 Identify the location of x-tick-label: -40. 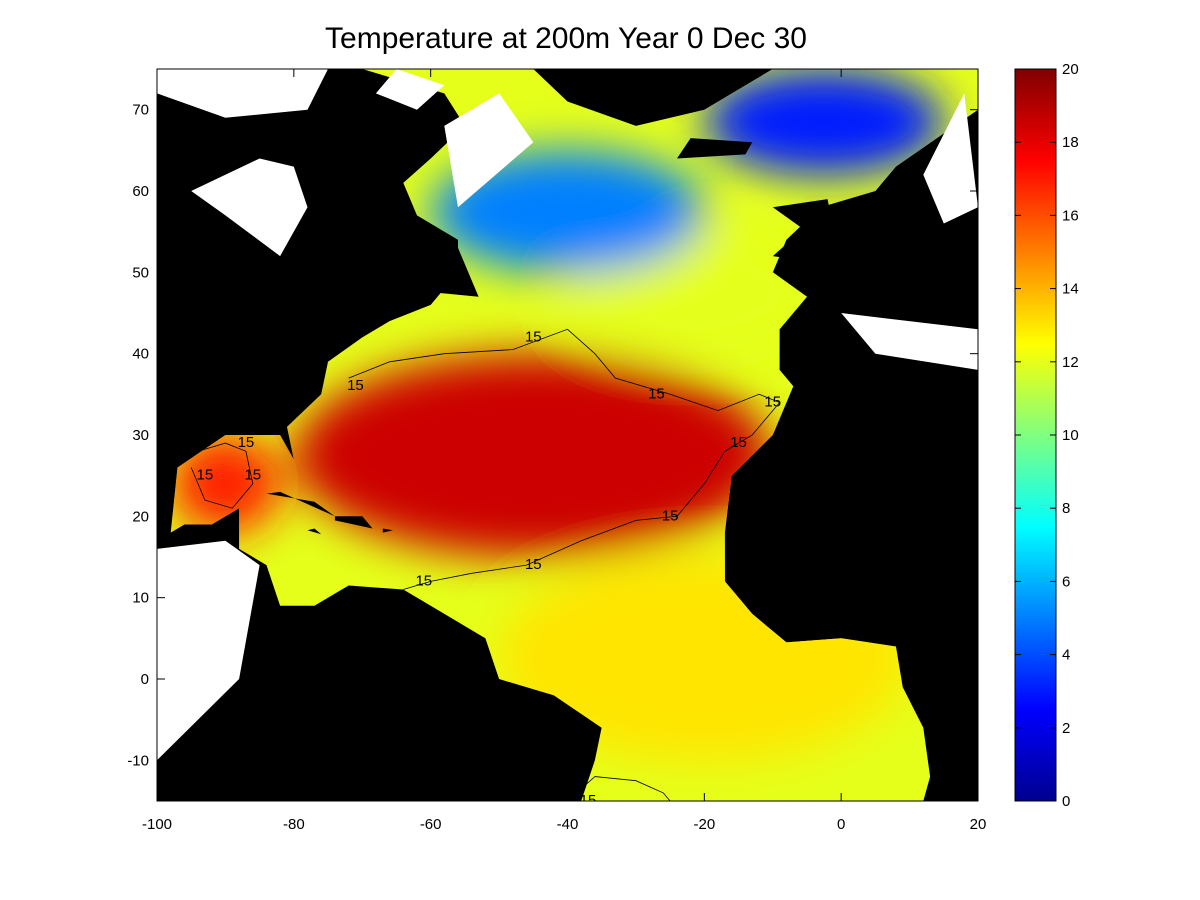
(568, 824).